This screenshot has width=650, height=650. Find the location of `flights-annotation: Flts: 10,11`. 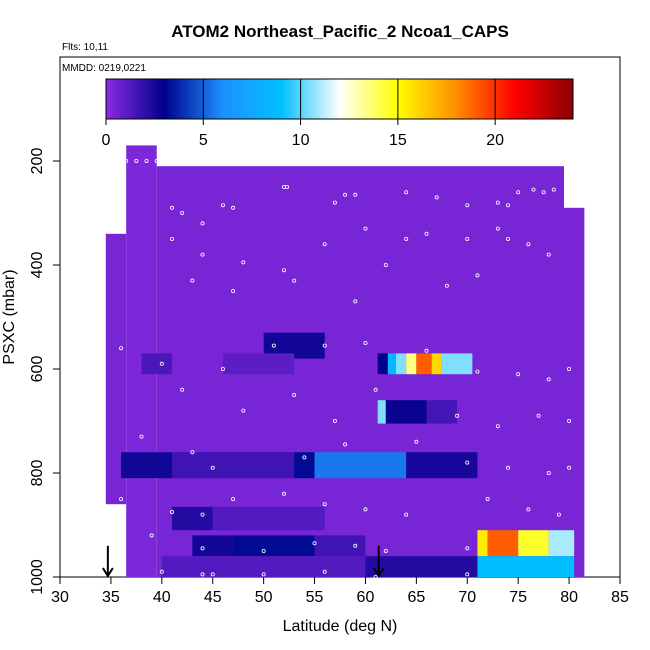

flights-annotation: Flts: 10,11 is located at coordinates (85, 47).